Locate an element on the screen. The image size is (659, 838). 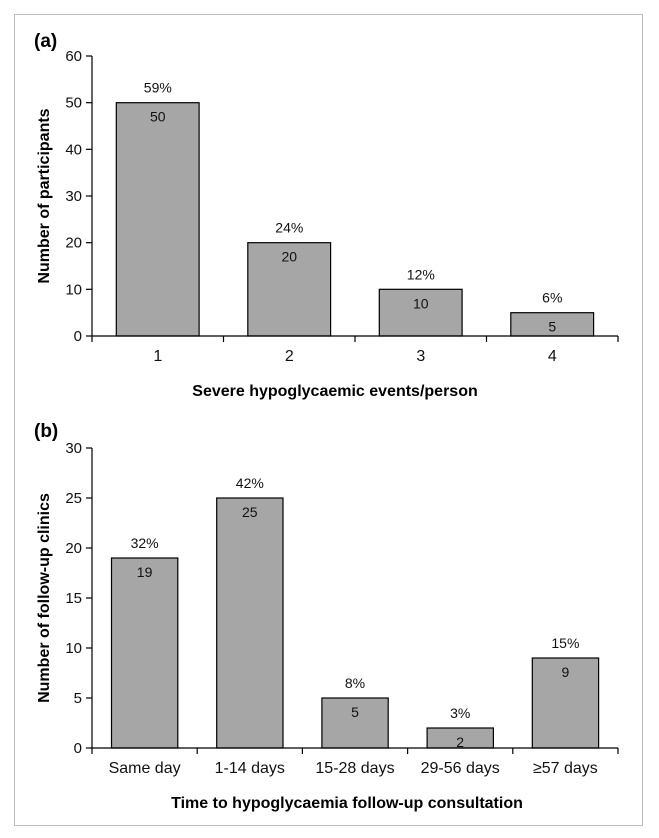
panel-a-y-axis-label: Number of participants is located at coordinates (44, 195).